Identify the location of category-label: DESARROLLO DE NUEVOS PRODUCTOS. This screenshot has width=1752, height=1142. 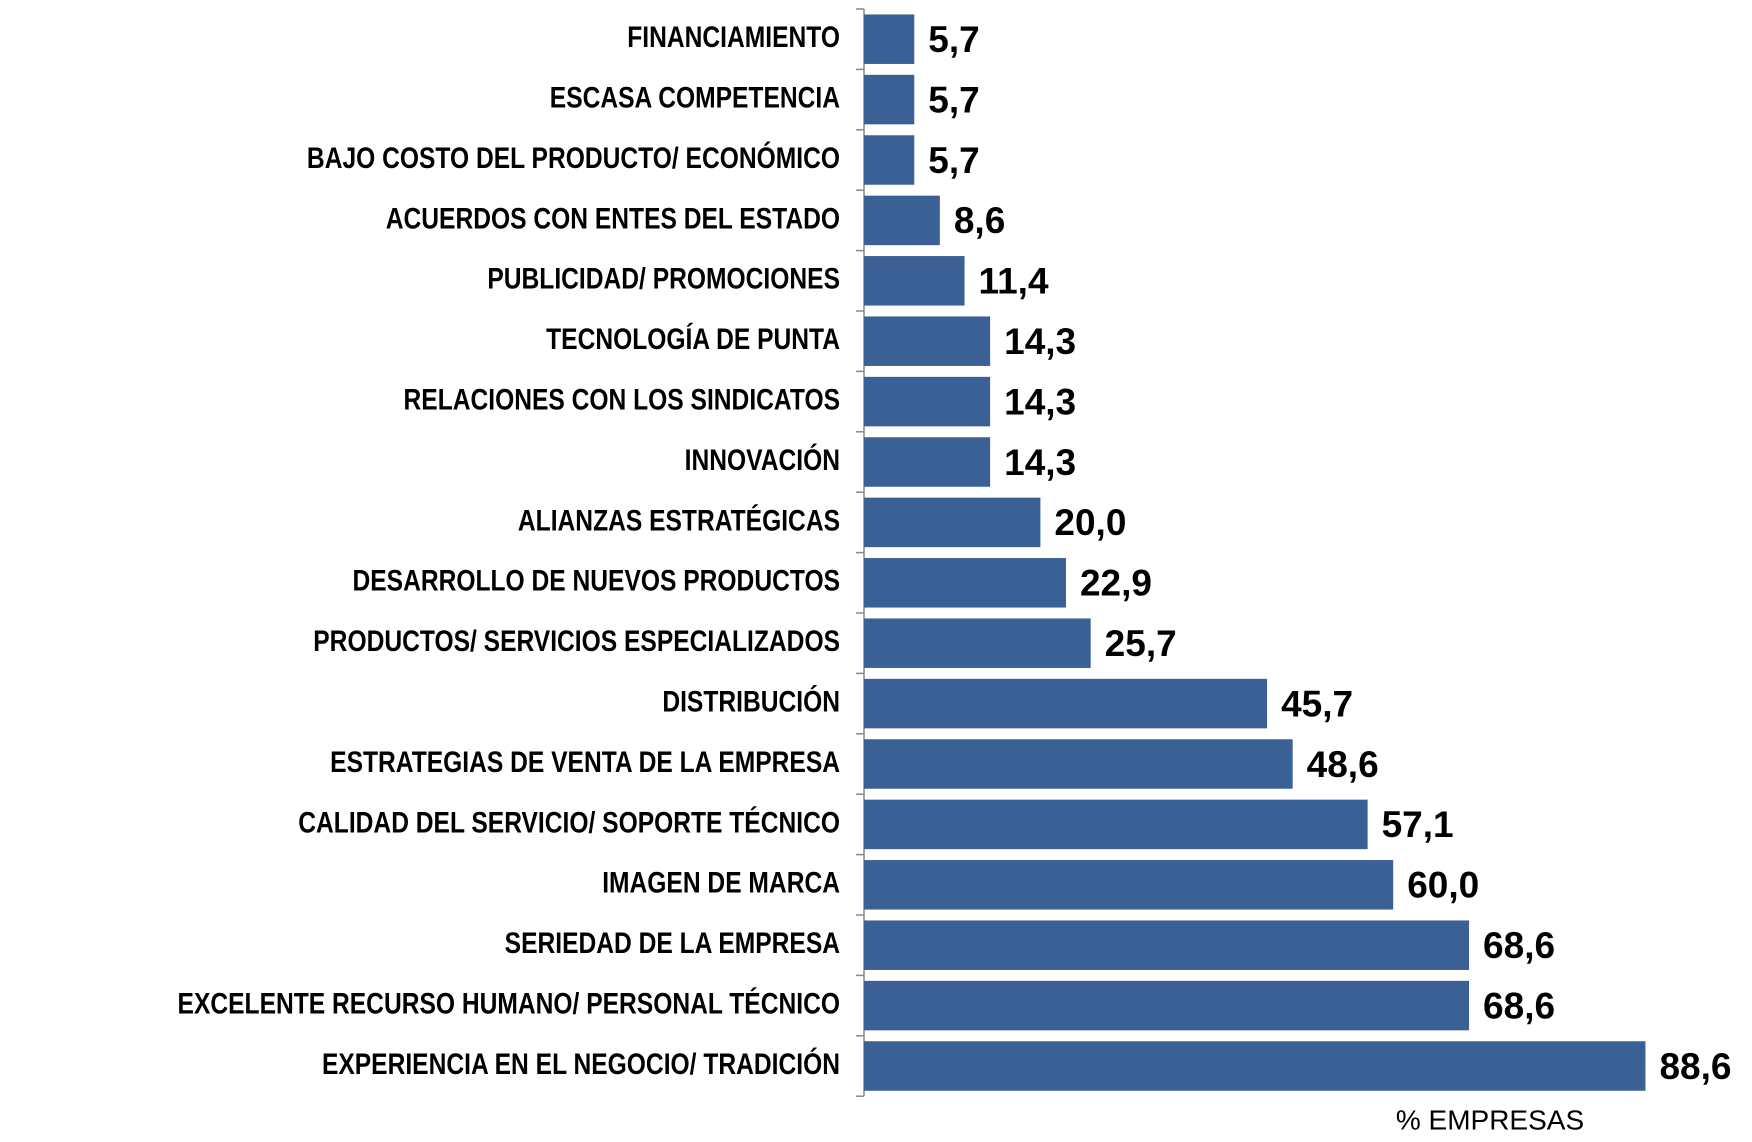
(596, 581).